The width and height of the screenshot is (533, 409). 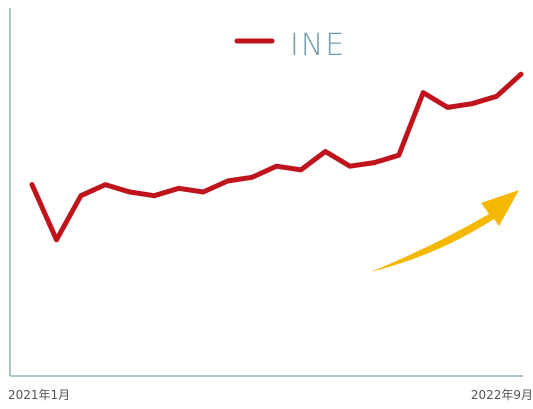 I want to click on x-tick-label-start: 2021年1月, so click(x=39, y=395).